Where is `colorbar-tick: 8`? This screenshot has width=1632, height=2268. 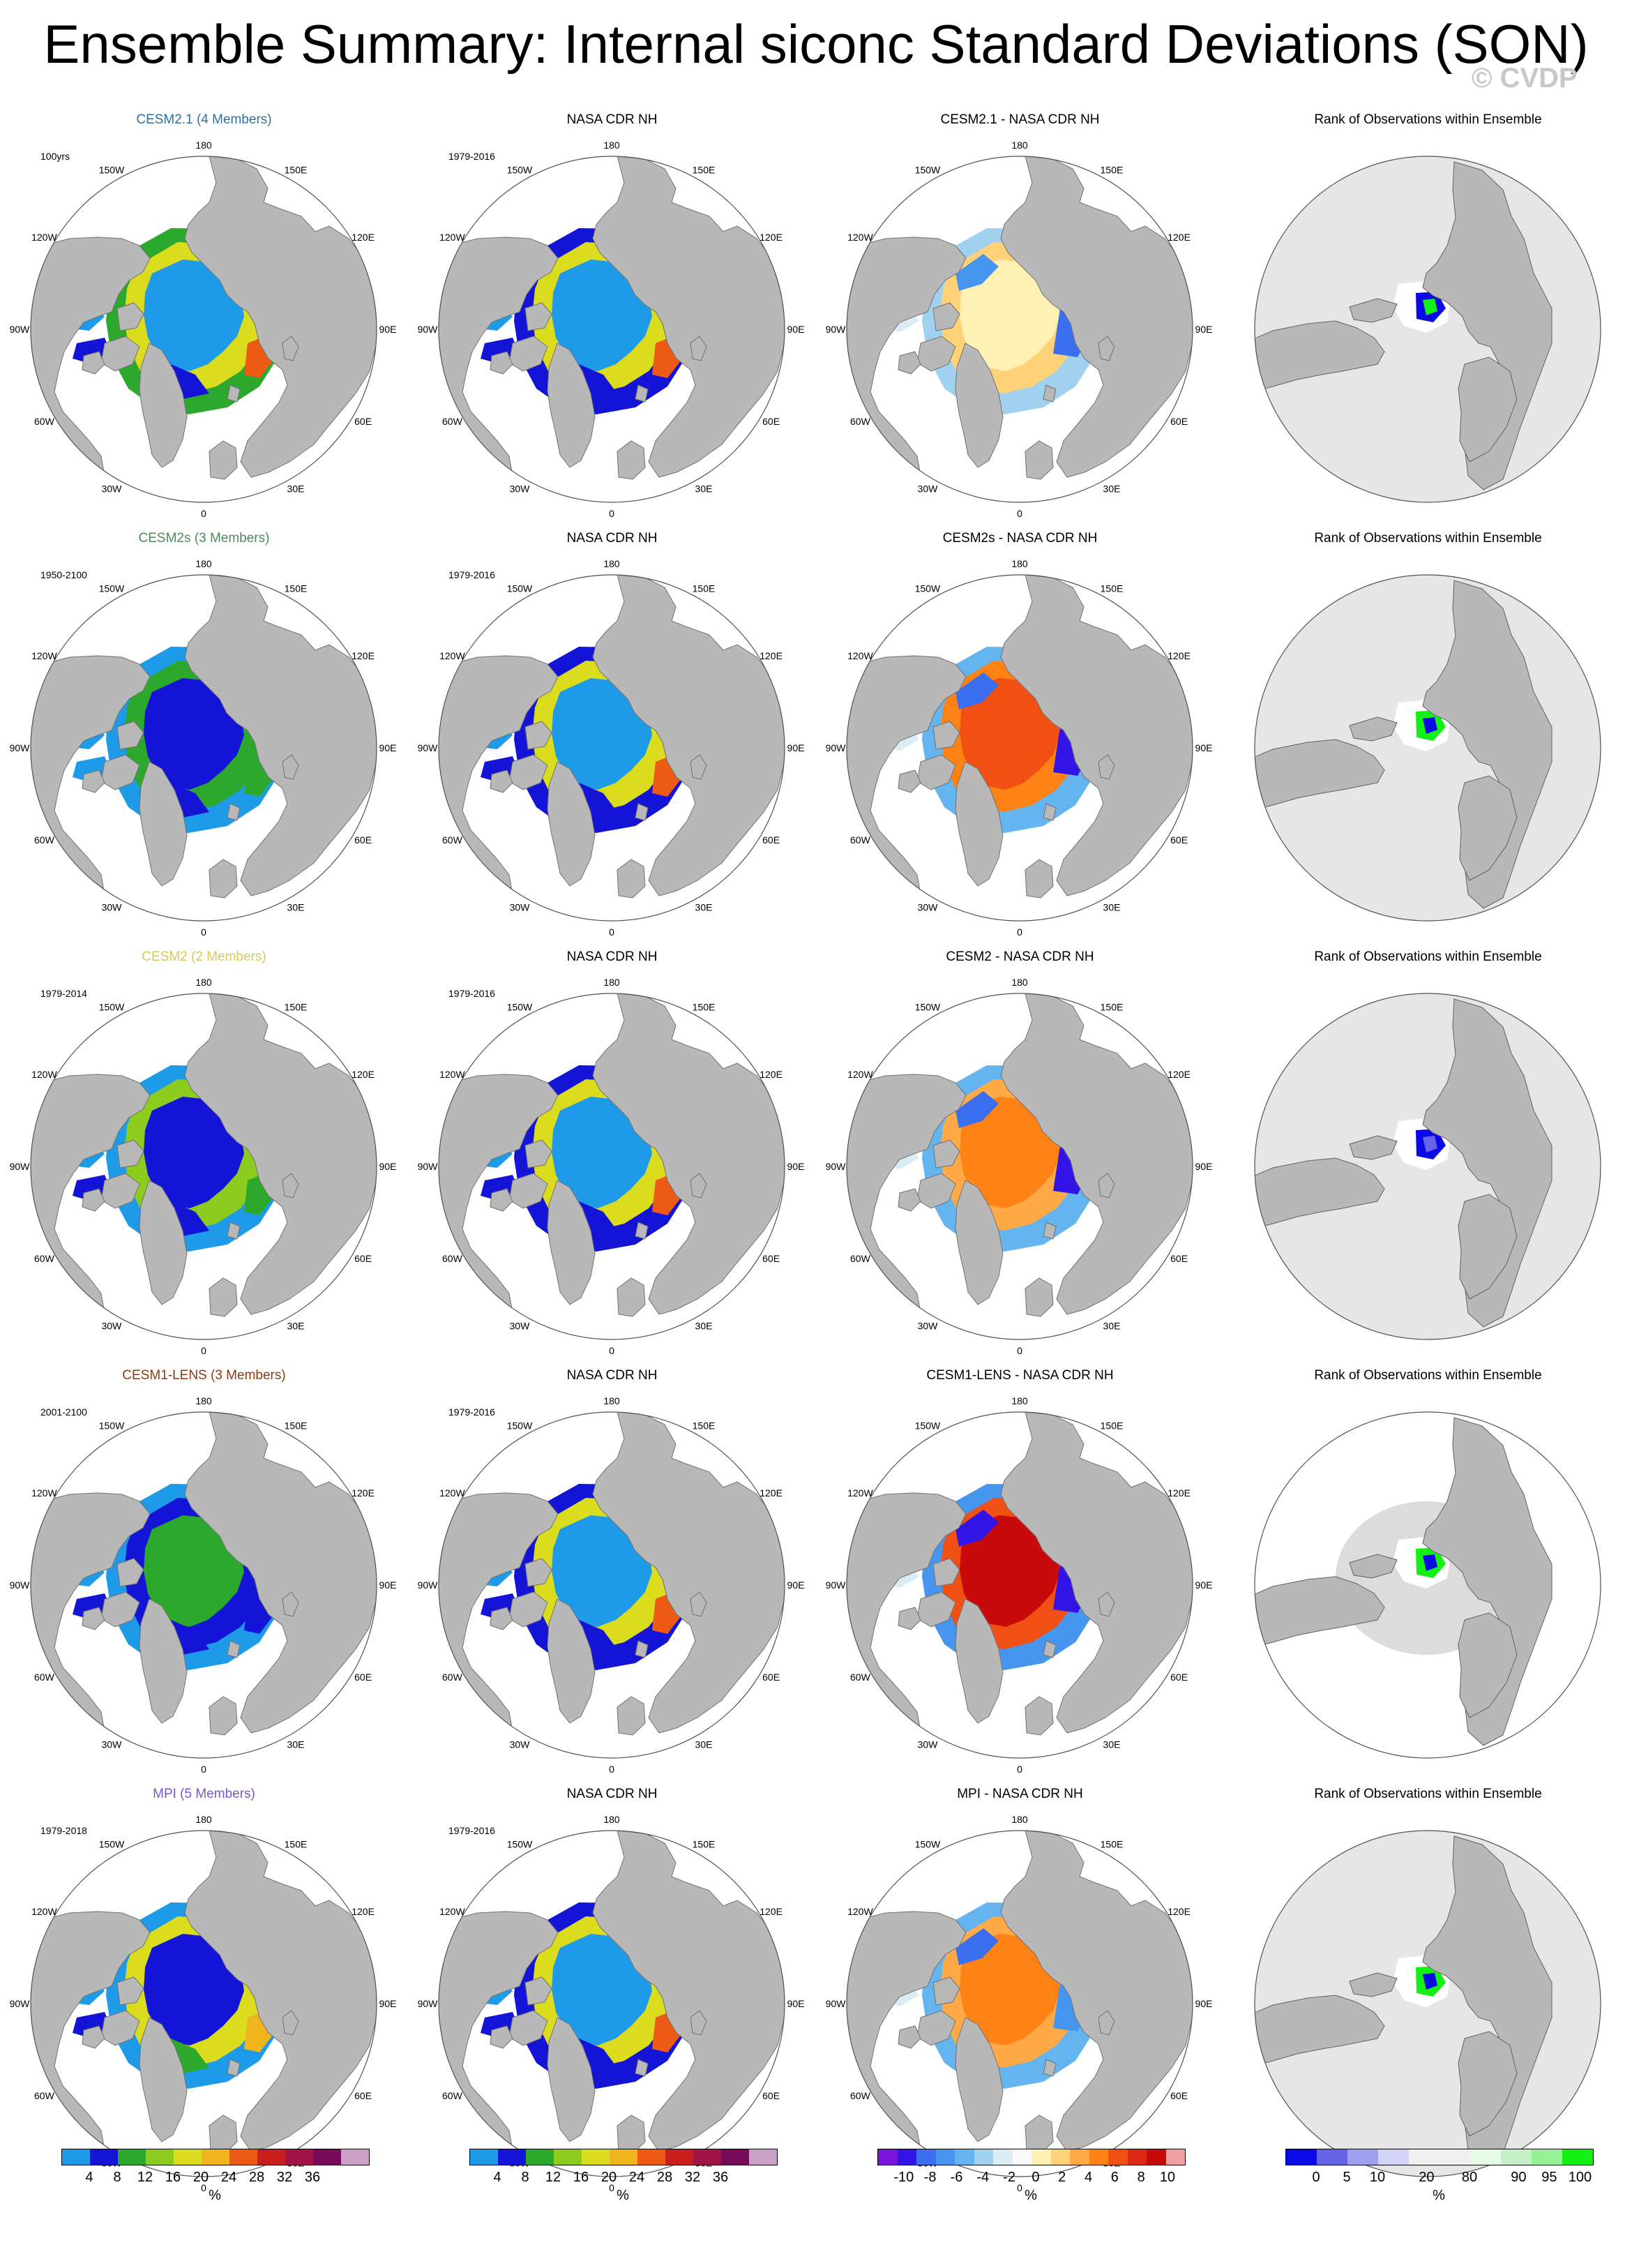 colorbar-tick: 8 is located at coordinates (525, 2177).